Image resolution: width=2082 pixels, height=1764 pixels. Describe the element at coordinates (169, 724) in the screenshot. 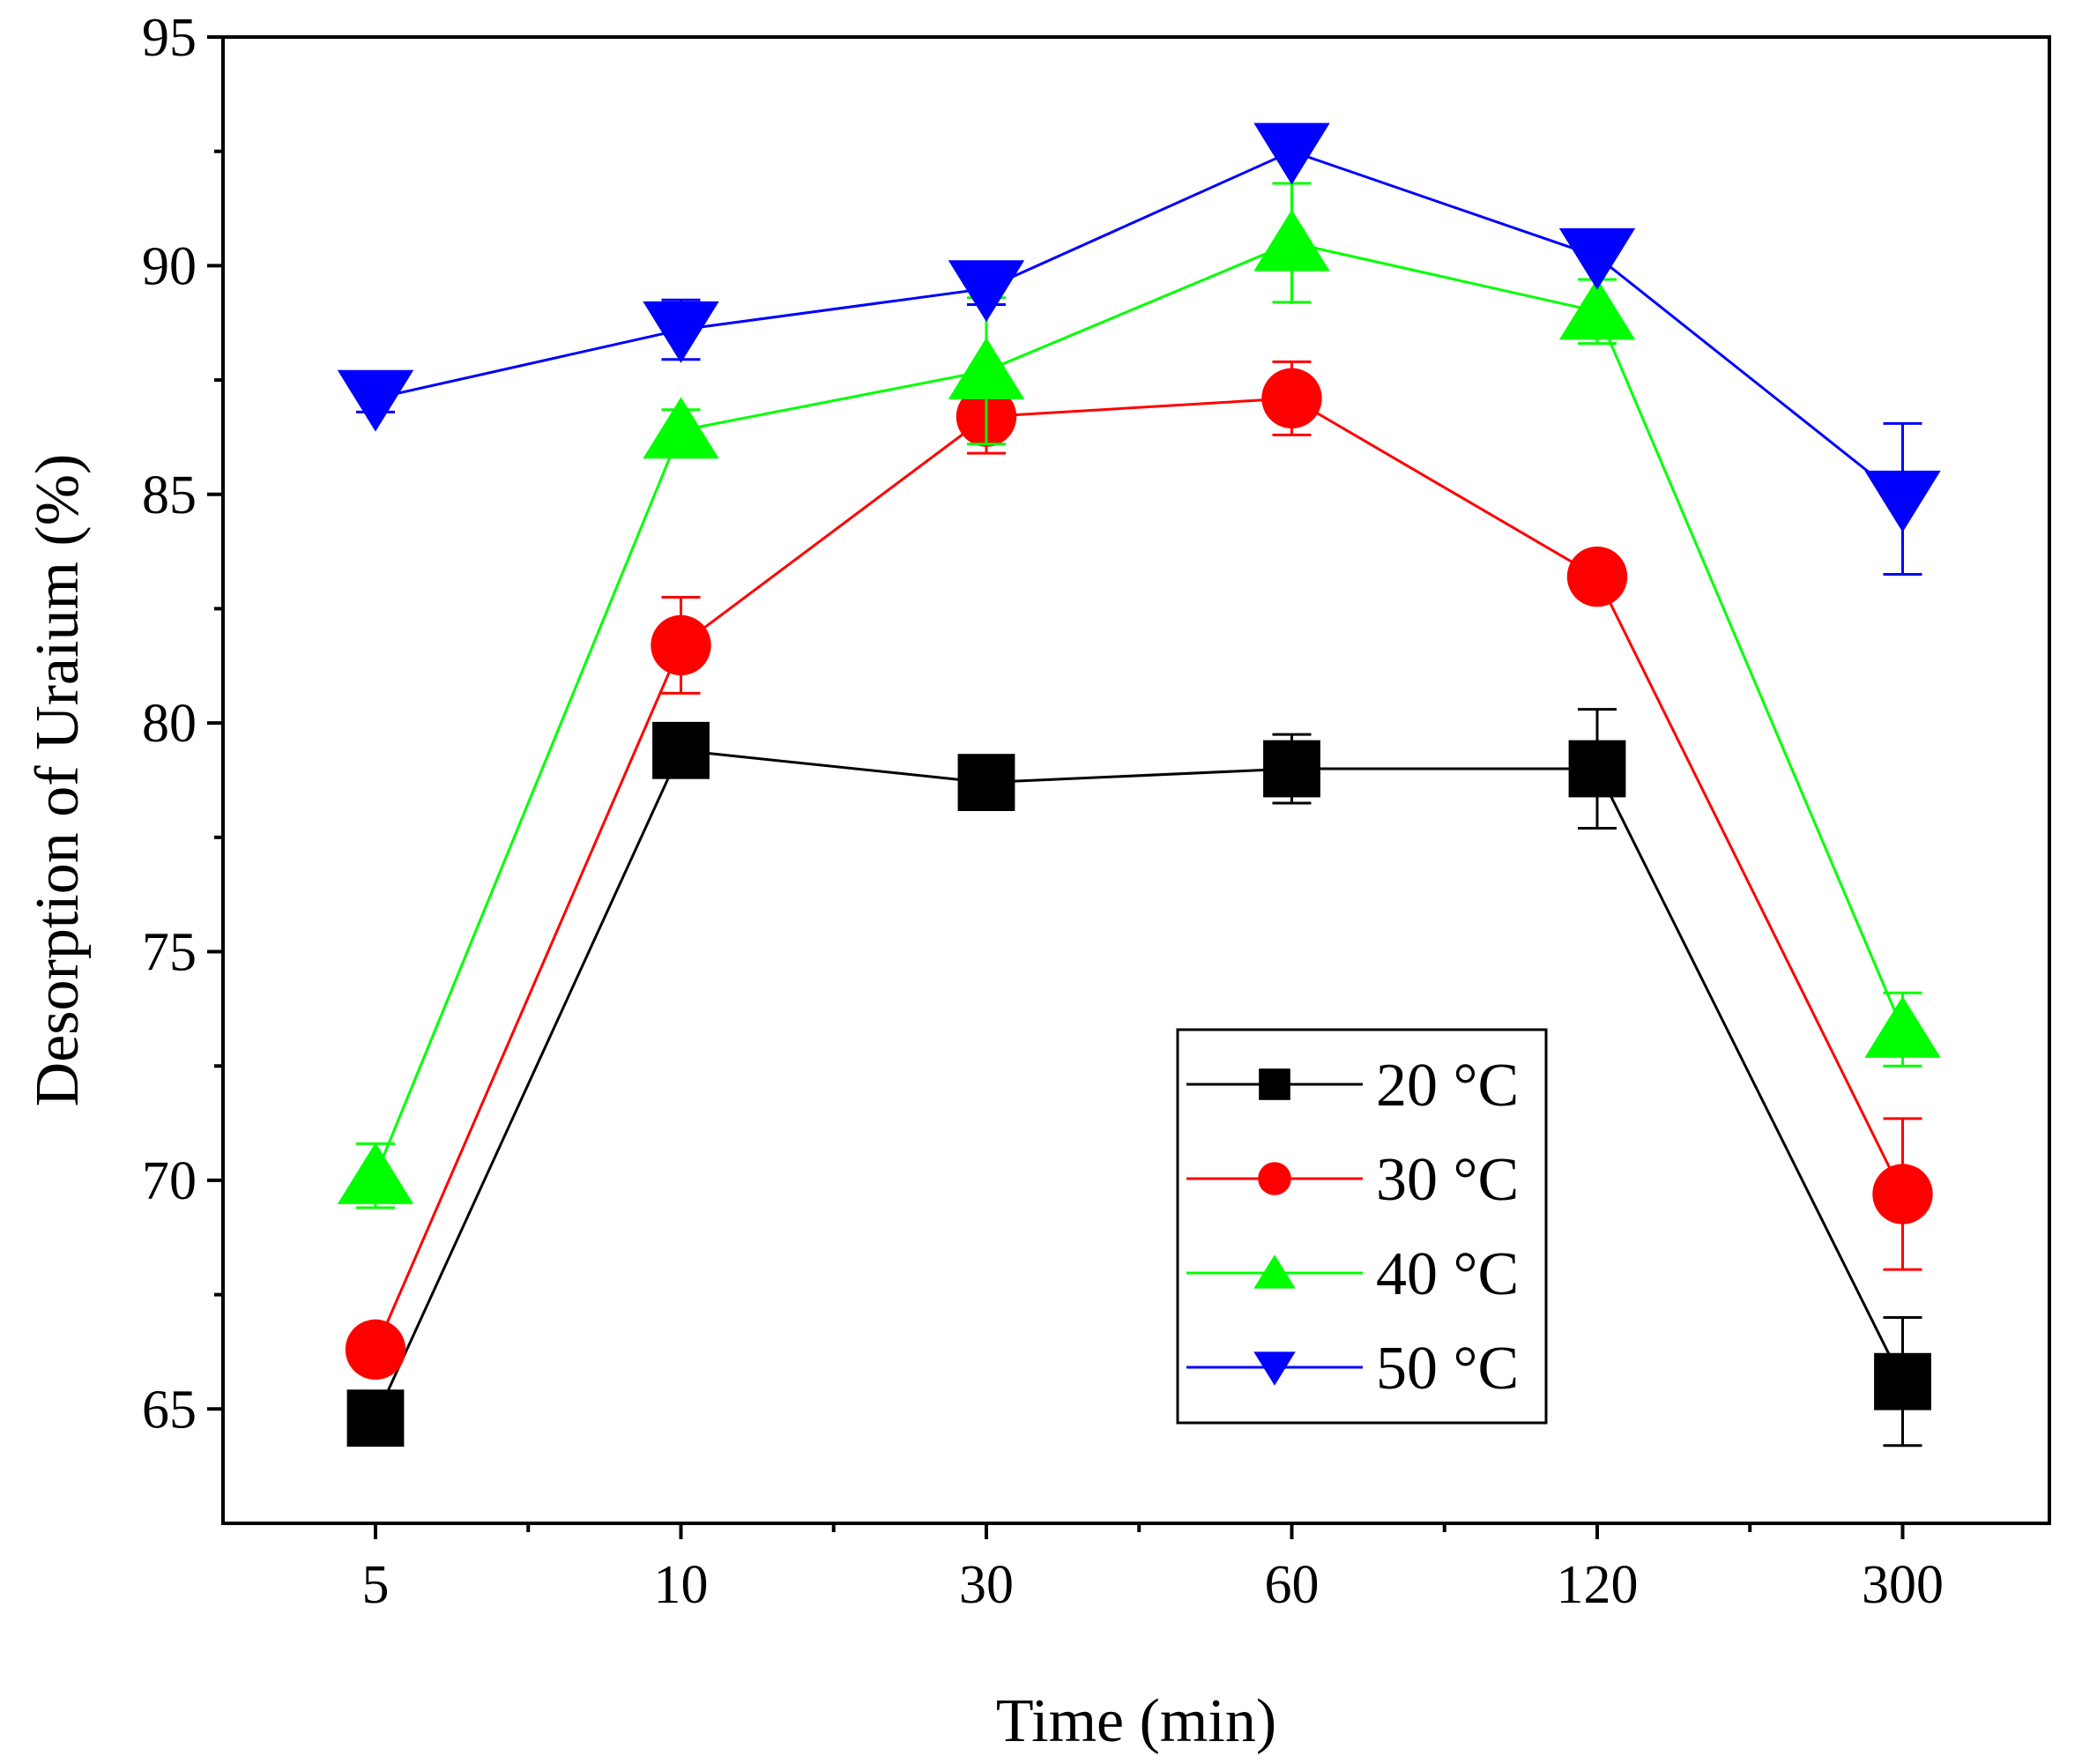

I see `y-tick-label: 80` at that location.